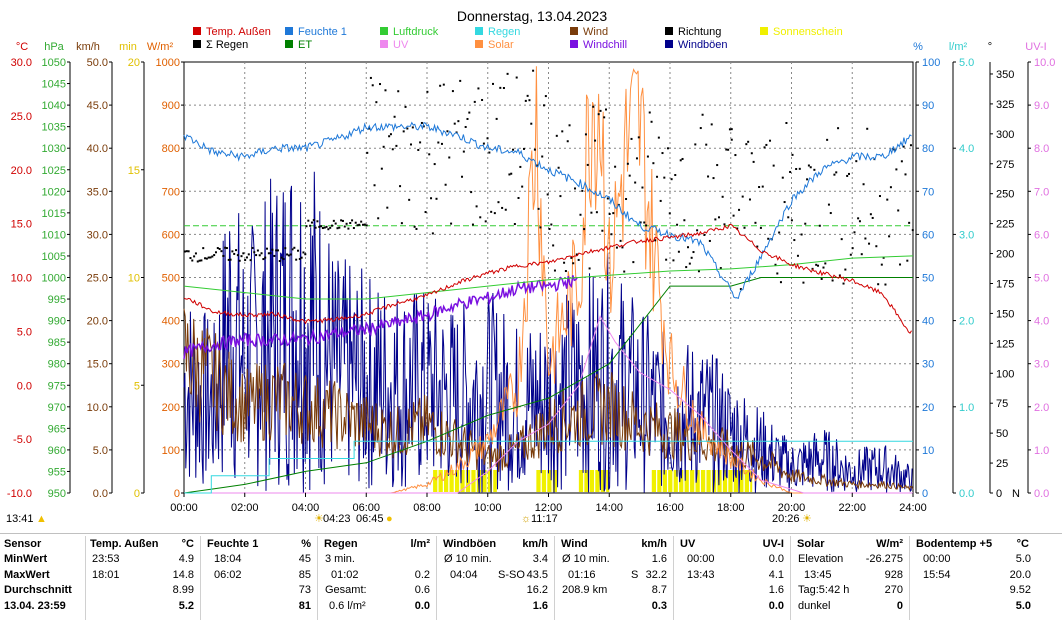 The height and width of the screenshot is (622, 1062). What do you see at coordinates (160, 47) in the screenshot?
I see `axis-unit: W/m²` at bounding box center [160, 47].